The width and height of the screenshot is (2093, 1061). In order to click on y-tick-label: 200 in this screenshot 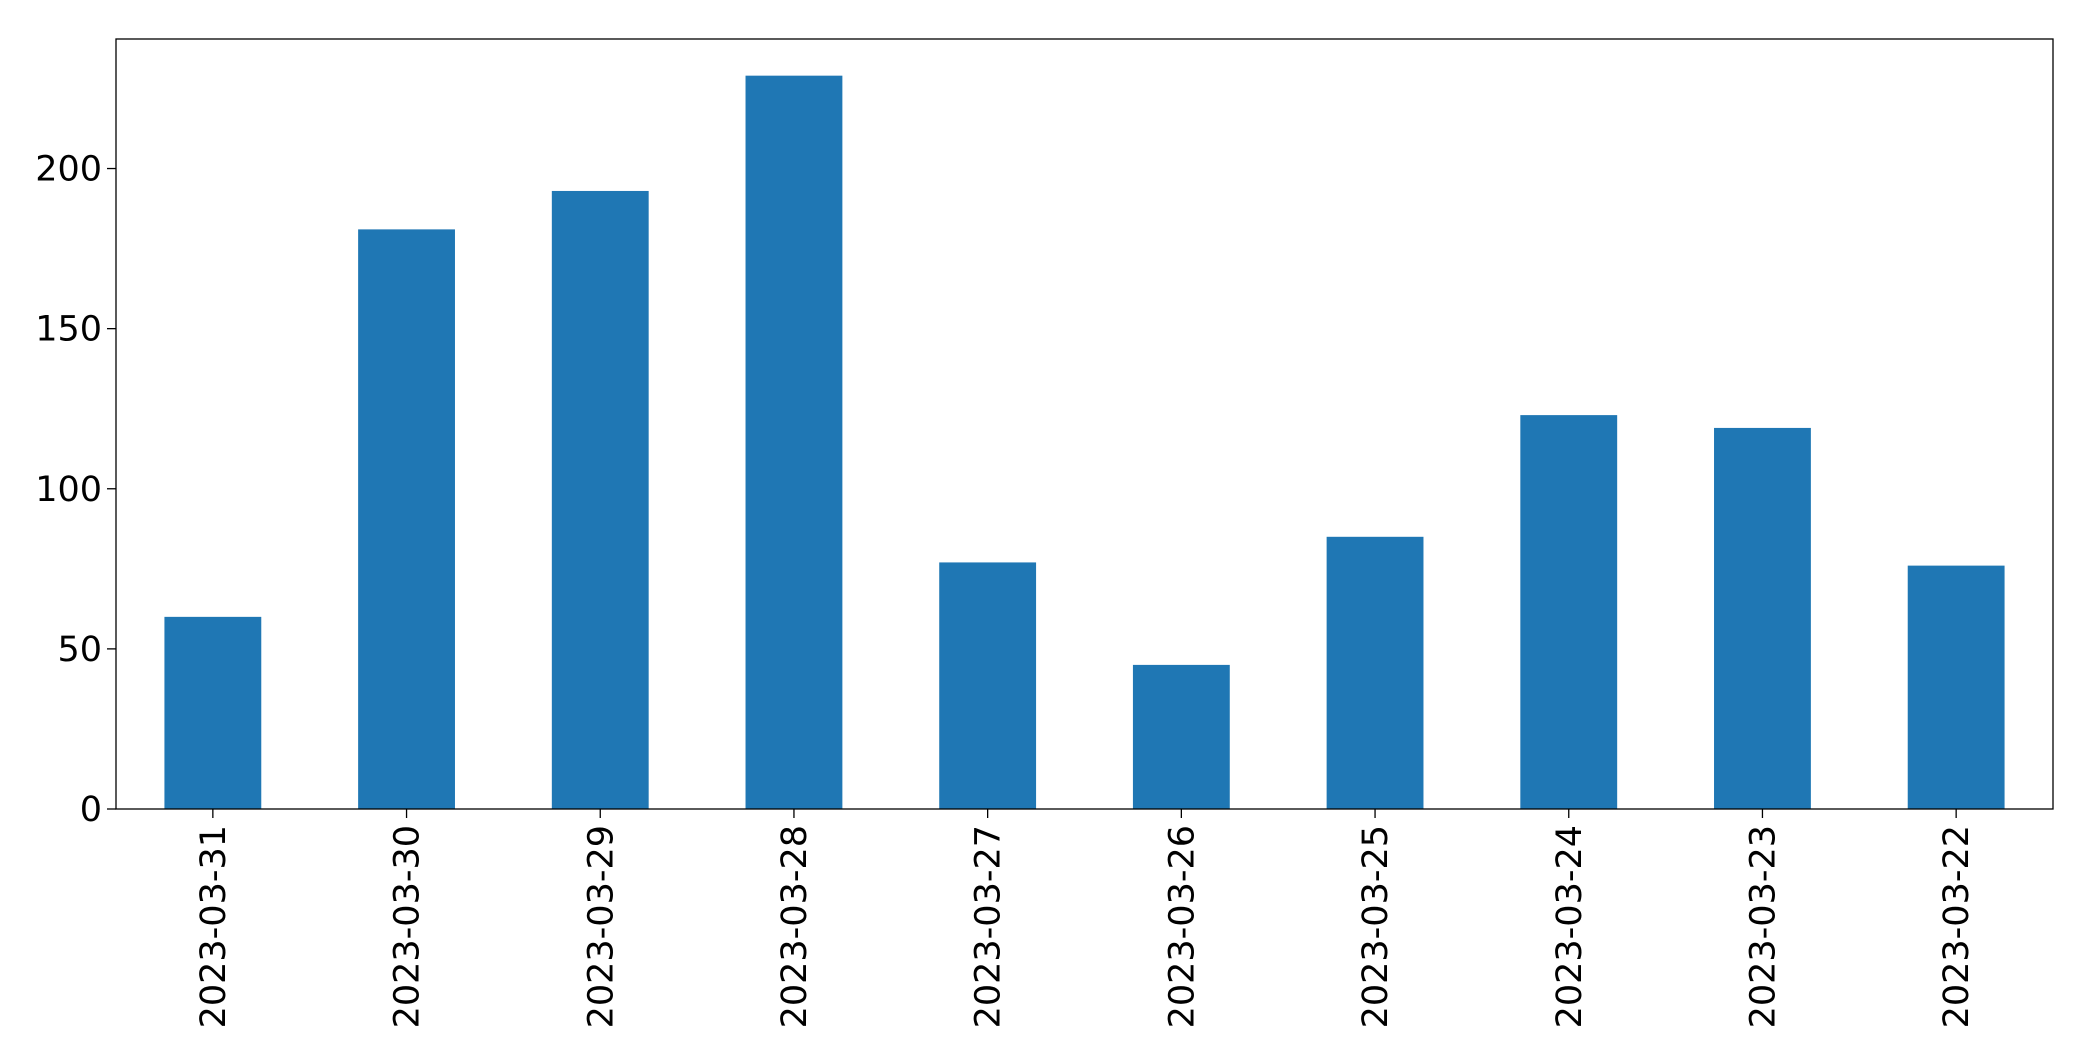, I will do `click(68, 170)`.